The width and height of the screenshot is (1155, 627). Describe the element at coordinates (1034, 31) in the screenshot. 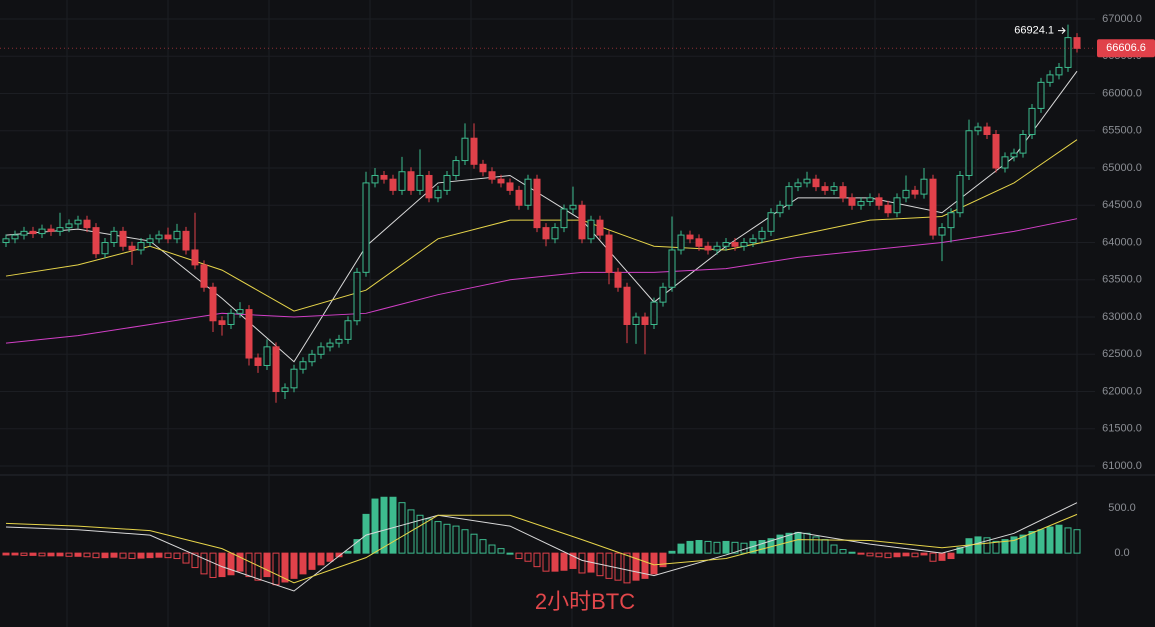

I see `high-annotation: 66924.1` at that location.